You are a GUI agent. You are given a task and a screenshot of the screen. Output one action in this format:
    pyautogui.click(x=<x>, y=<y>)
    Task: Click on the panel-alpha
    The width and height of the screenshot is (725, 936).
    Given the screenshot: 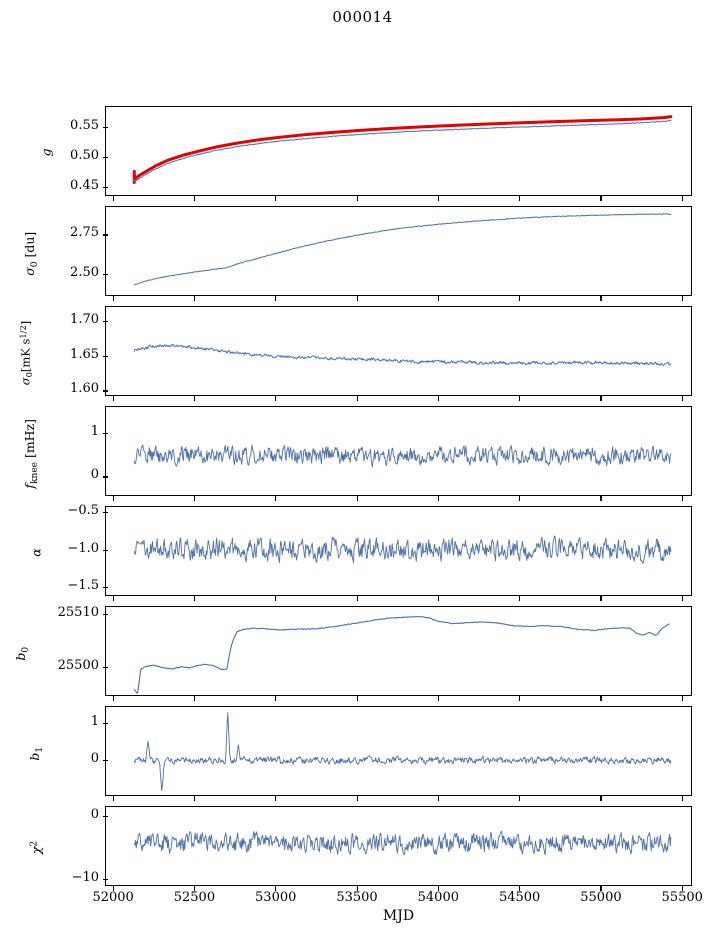 What is the action you would take?
    pyautogui.click(x=398, y=551)
    